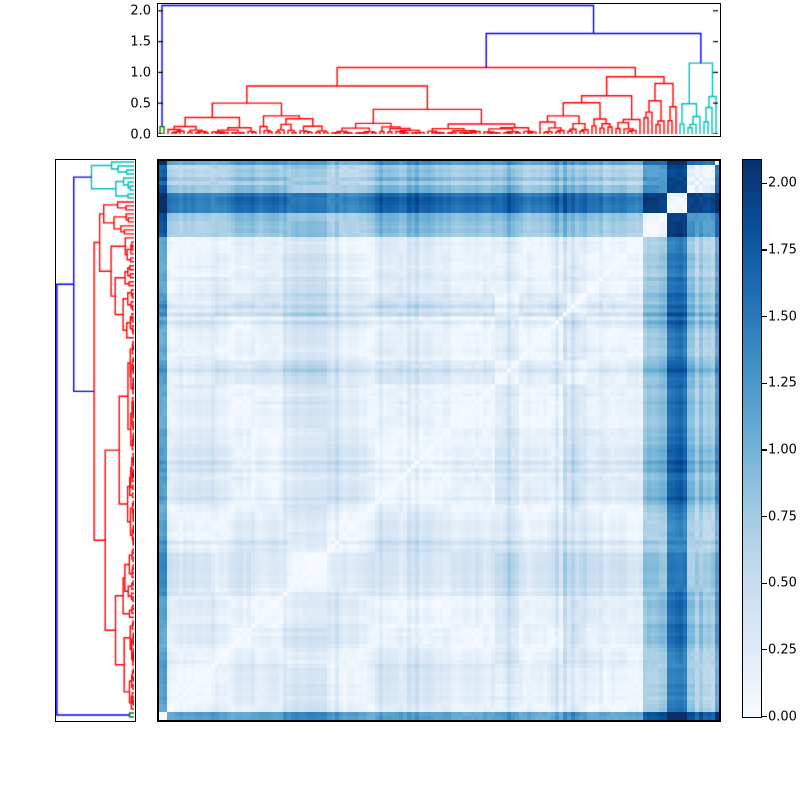 The image size is (800, 800). Describe the element at coordinates (140, 104) in the screenshot. I see `top-axis-tick-label: 0.5` at that location.